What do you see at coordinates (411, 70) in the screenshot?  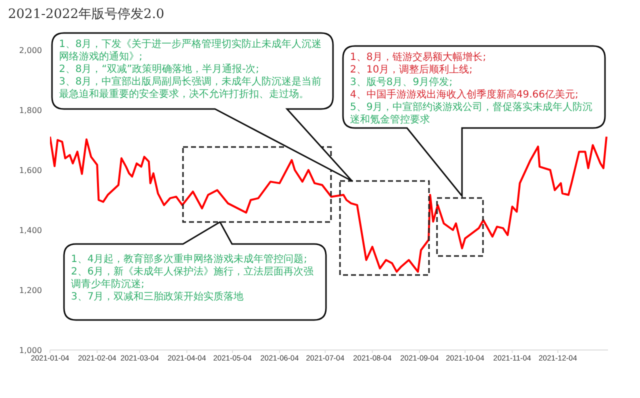 I see `annotation: 2、10月，调整后顺利上线;` at bounding box center [411, 70].